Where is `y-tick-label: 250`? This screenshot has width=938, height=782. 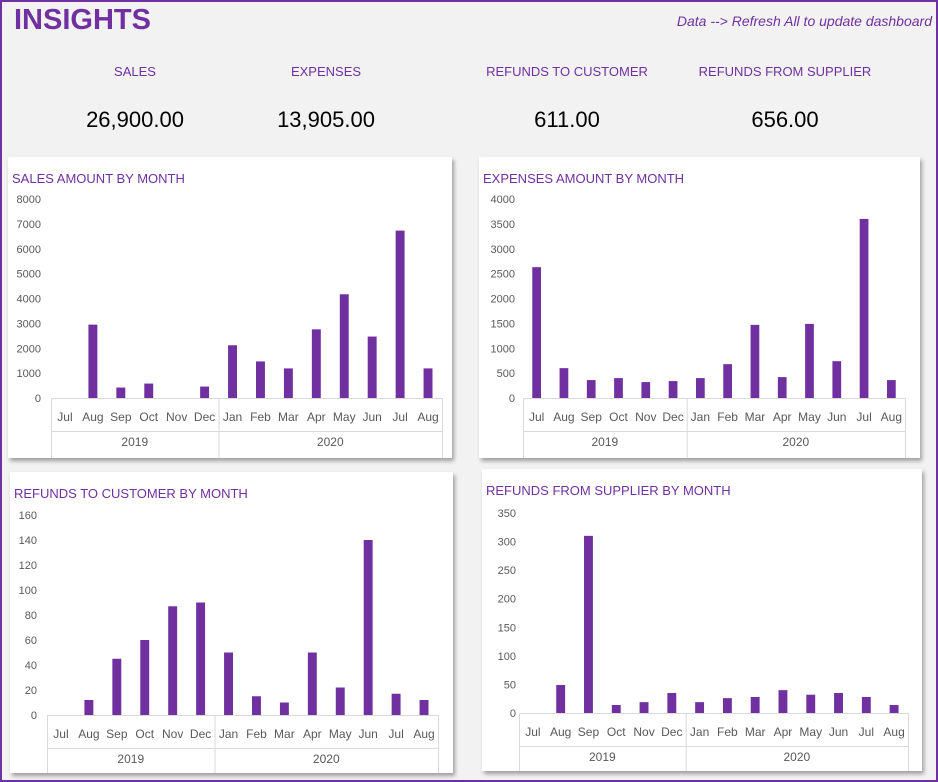 y-tick-label: 250 is located at coordinates (507, 571).